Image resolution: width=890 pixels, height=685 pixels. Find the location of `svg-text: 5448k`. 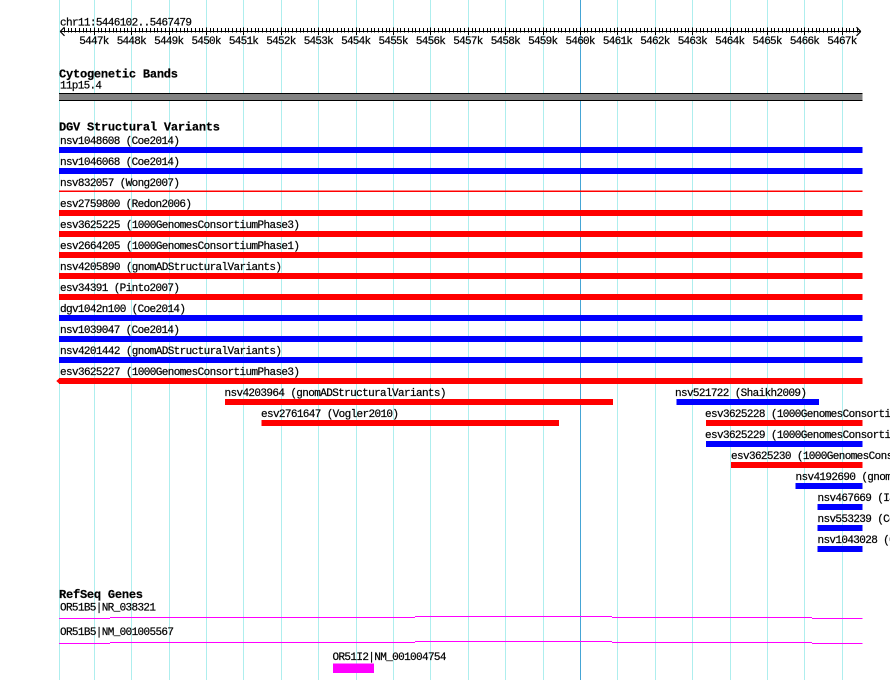

svg-text: 5448k is located at coordinates (132, 42).